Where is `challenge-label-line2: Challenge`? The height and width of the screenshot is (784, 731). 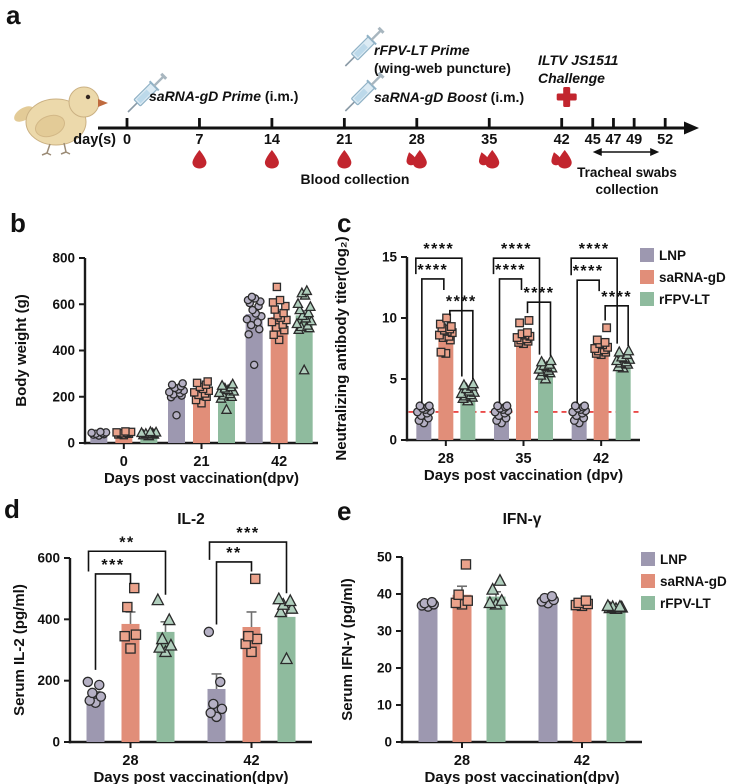
challenge-label-line2: Challenge is located at coordinates (571, 78).